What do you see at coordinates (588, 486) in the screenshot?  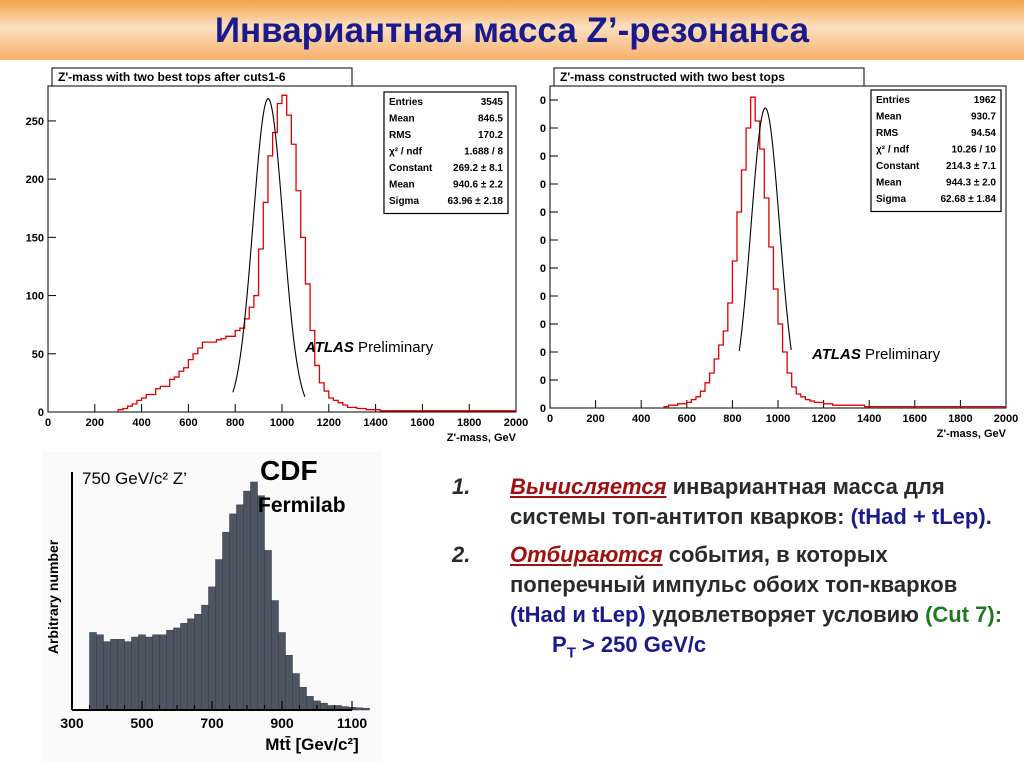 I see `list-verb: Вычисляется` at bounding box center [588, 486].